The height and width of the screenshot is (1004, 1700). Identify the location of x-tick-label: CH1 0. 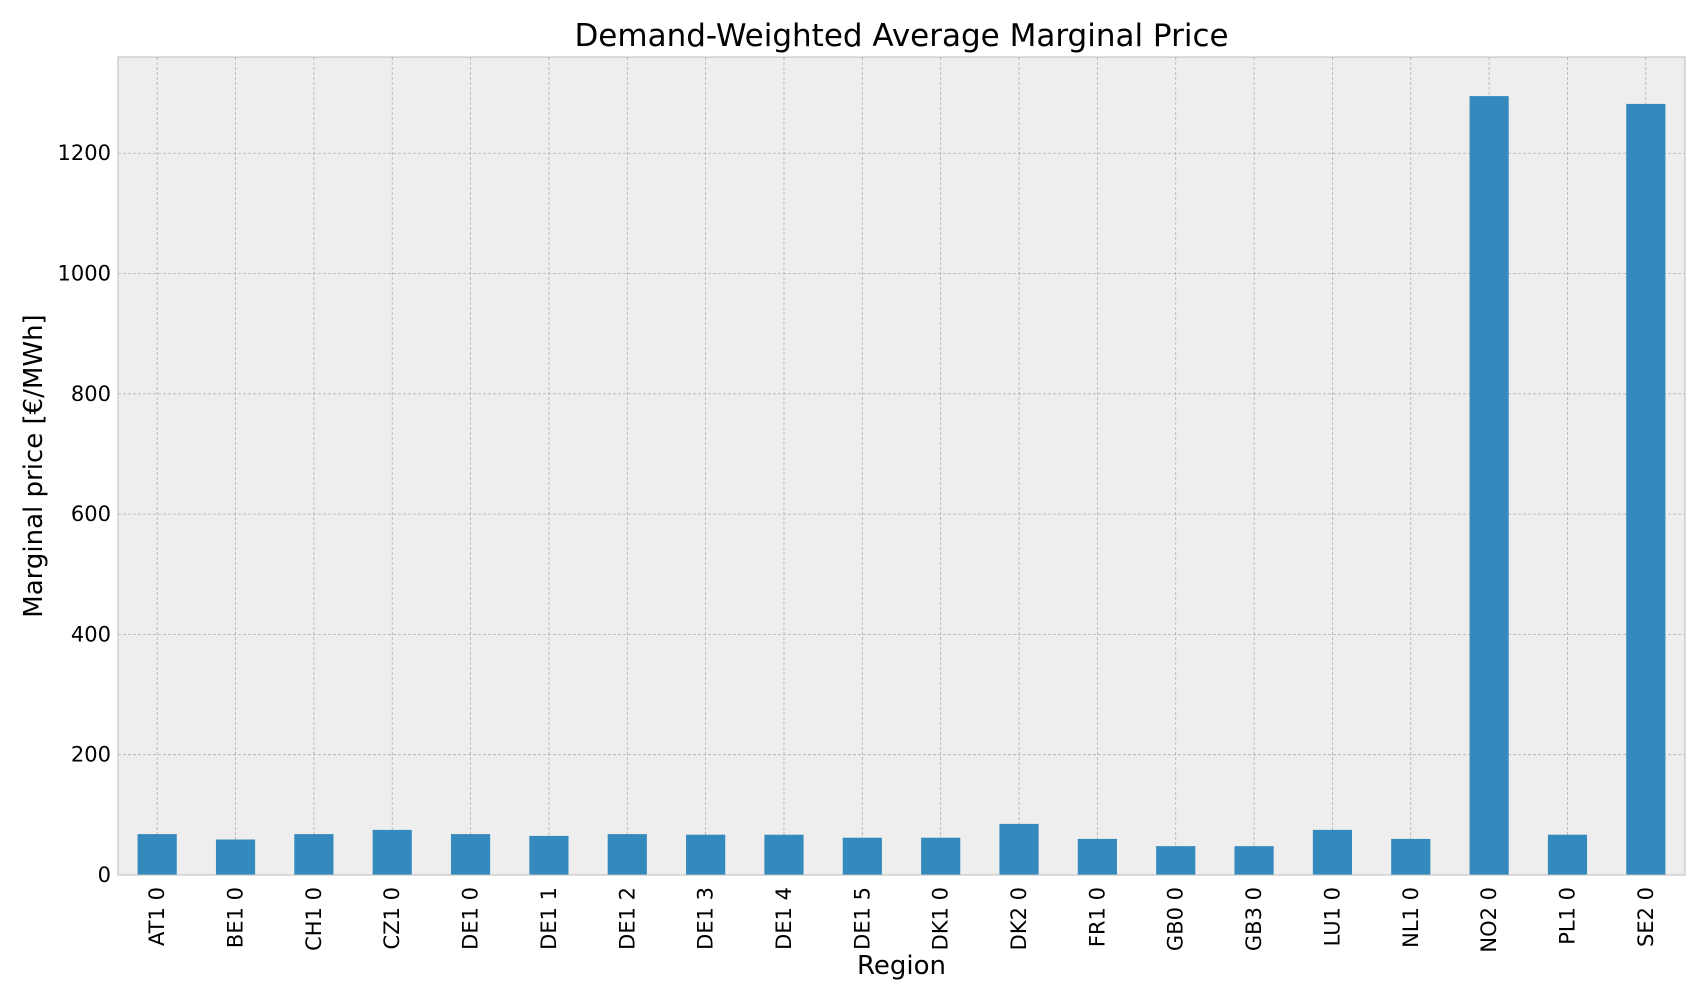
(314, 919).